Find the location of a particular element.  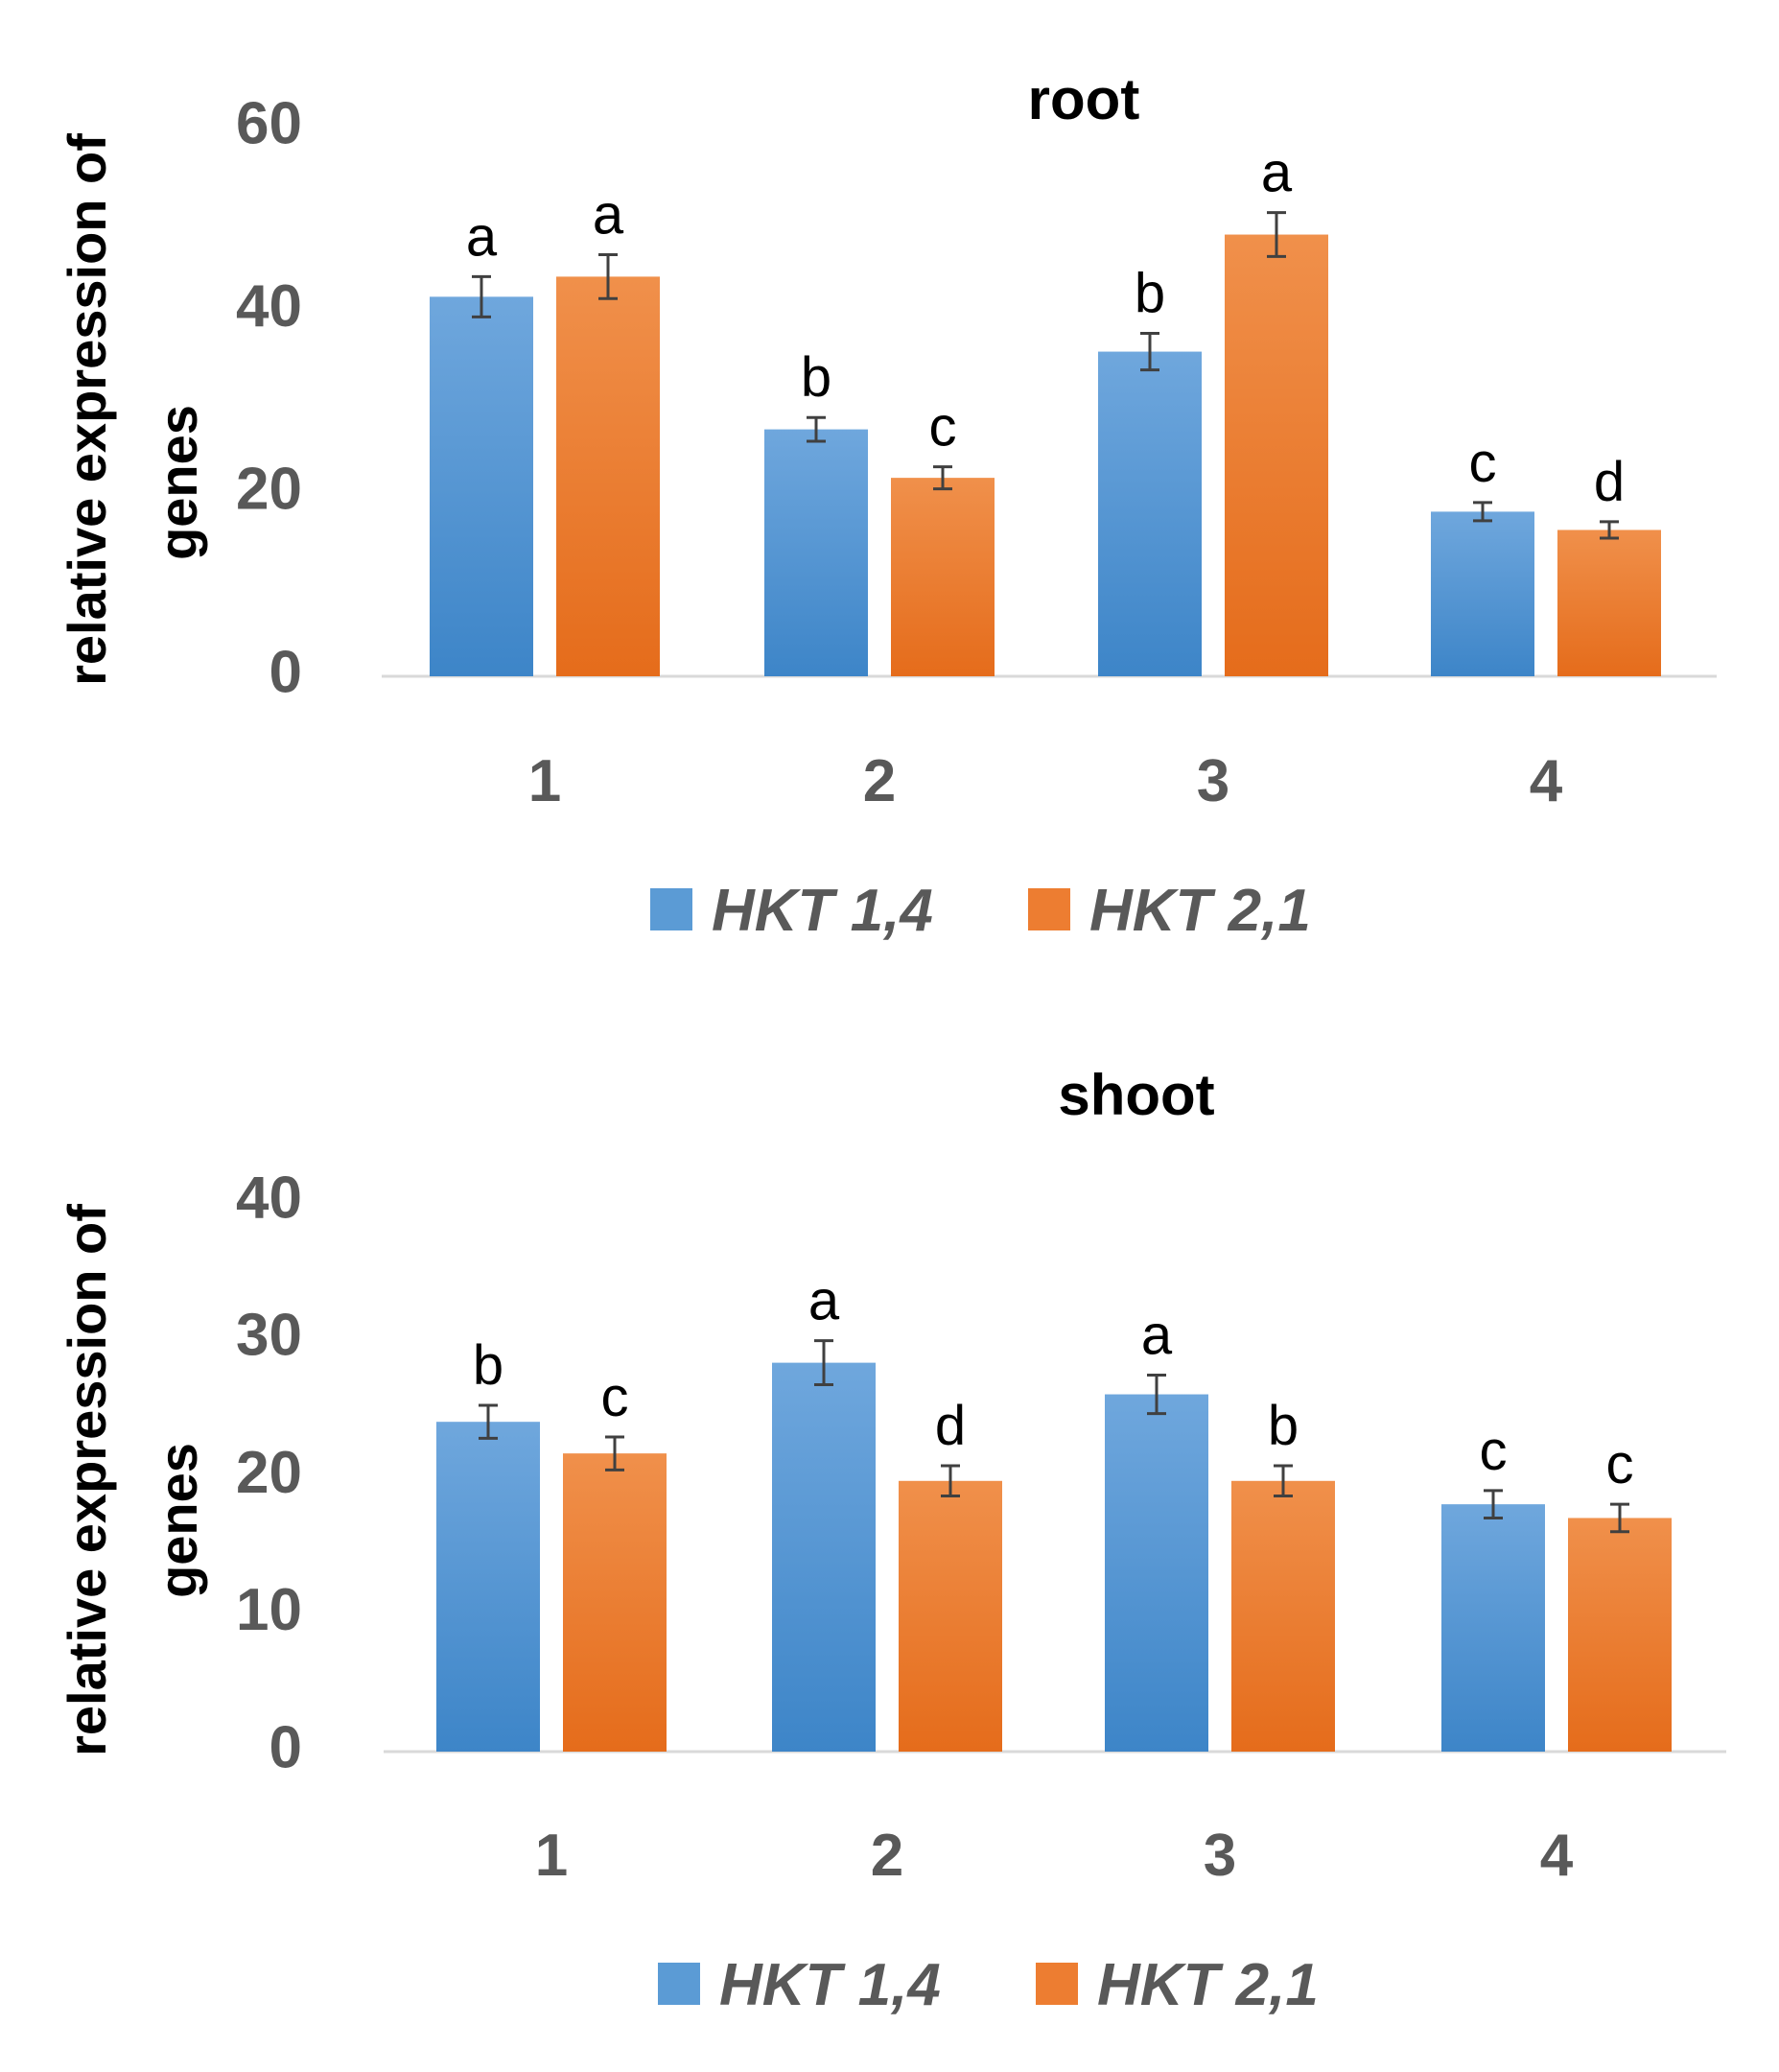

chart-title: root is located at coordinates (1084, 99).